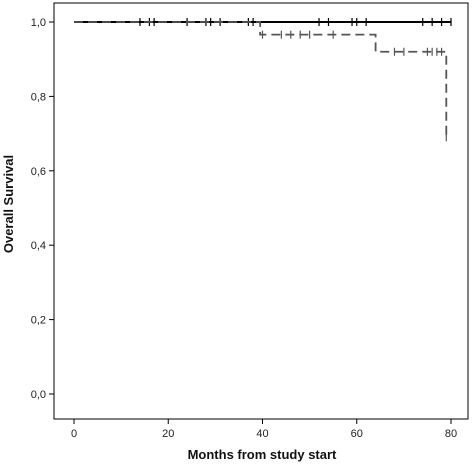 The height and width of the screenshot is (467, 472). Describe the element at coordinates (8, 204) in the screenshot. I see `y-axis-title: Overall Survival` at that location.